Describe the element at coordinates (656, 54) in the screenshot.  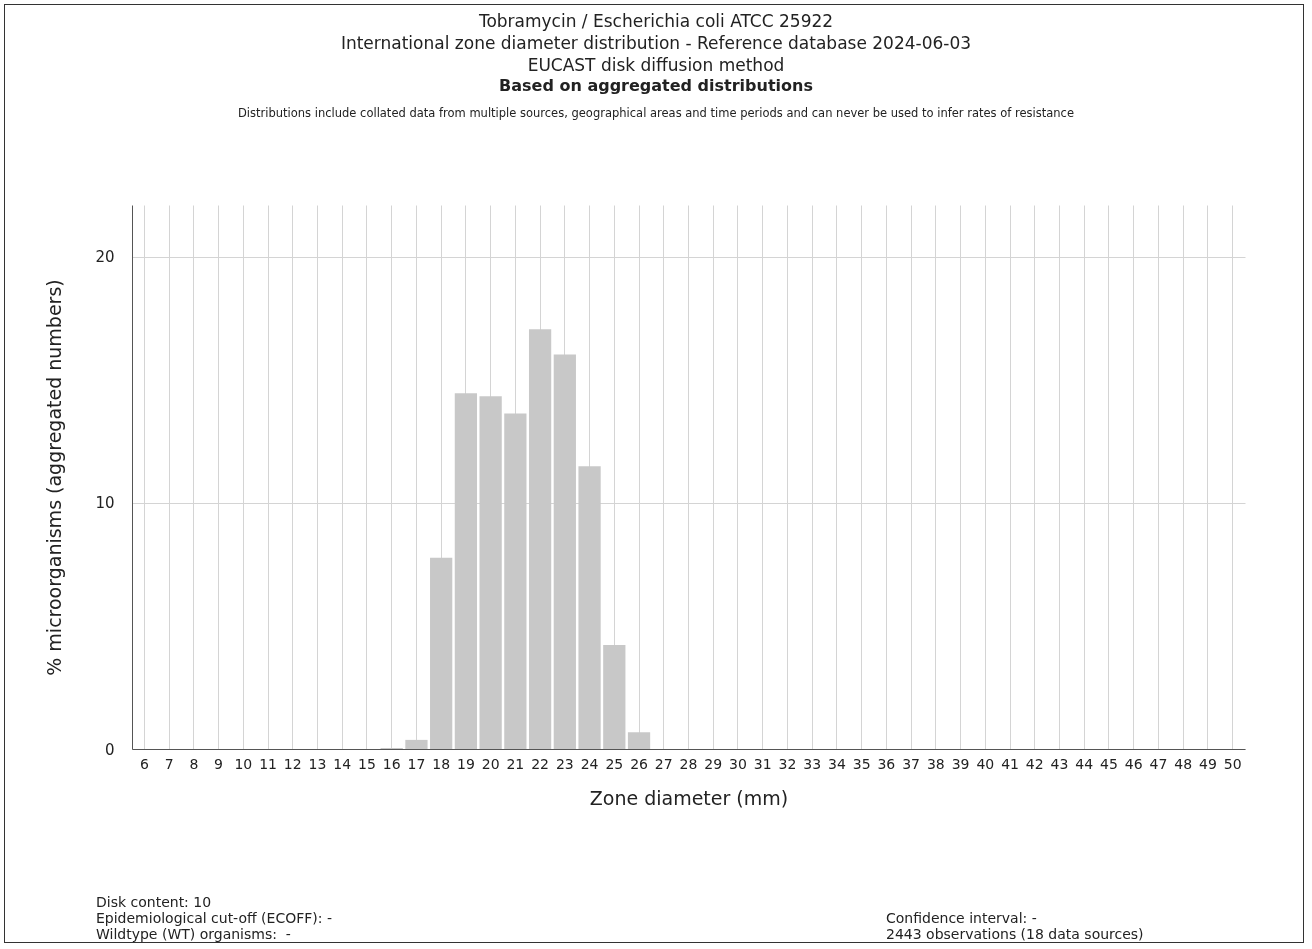
I see `chart-subtitle: International zone diameter distribution - Reference database 2024-06-03 EUCAST disk diffusion method` at that location.